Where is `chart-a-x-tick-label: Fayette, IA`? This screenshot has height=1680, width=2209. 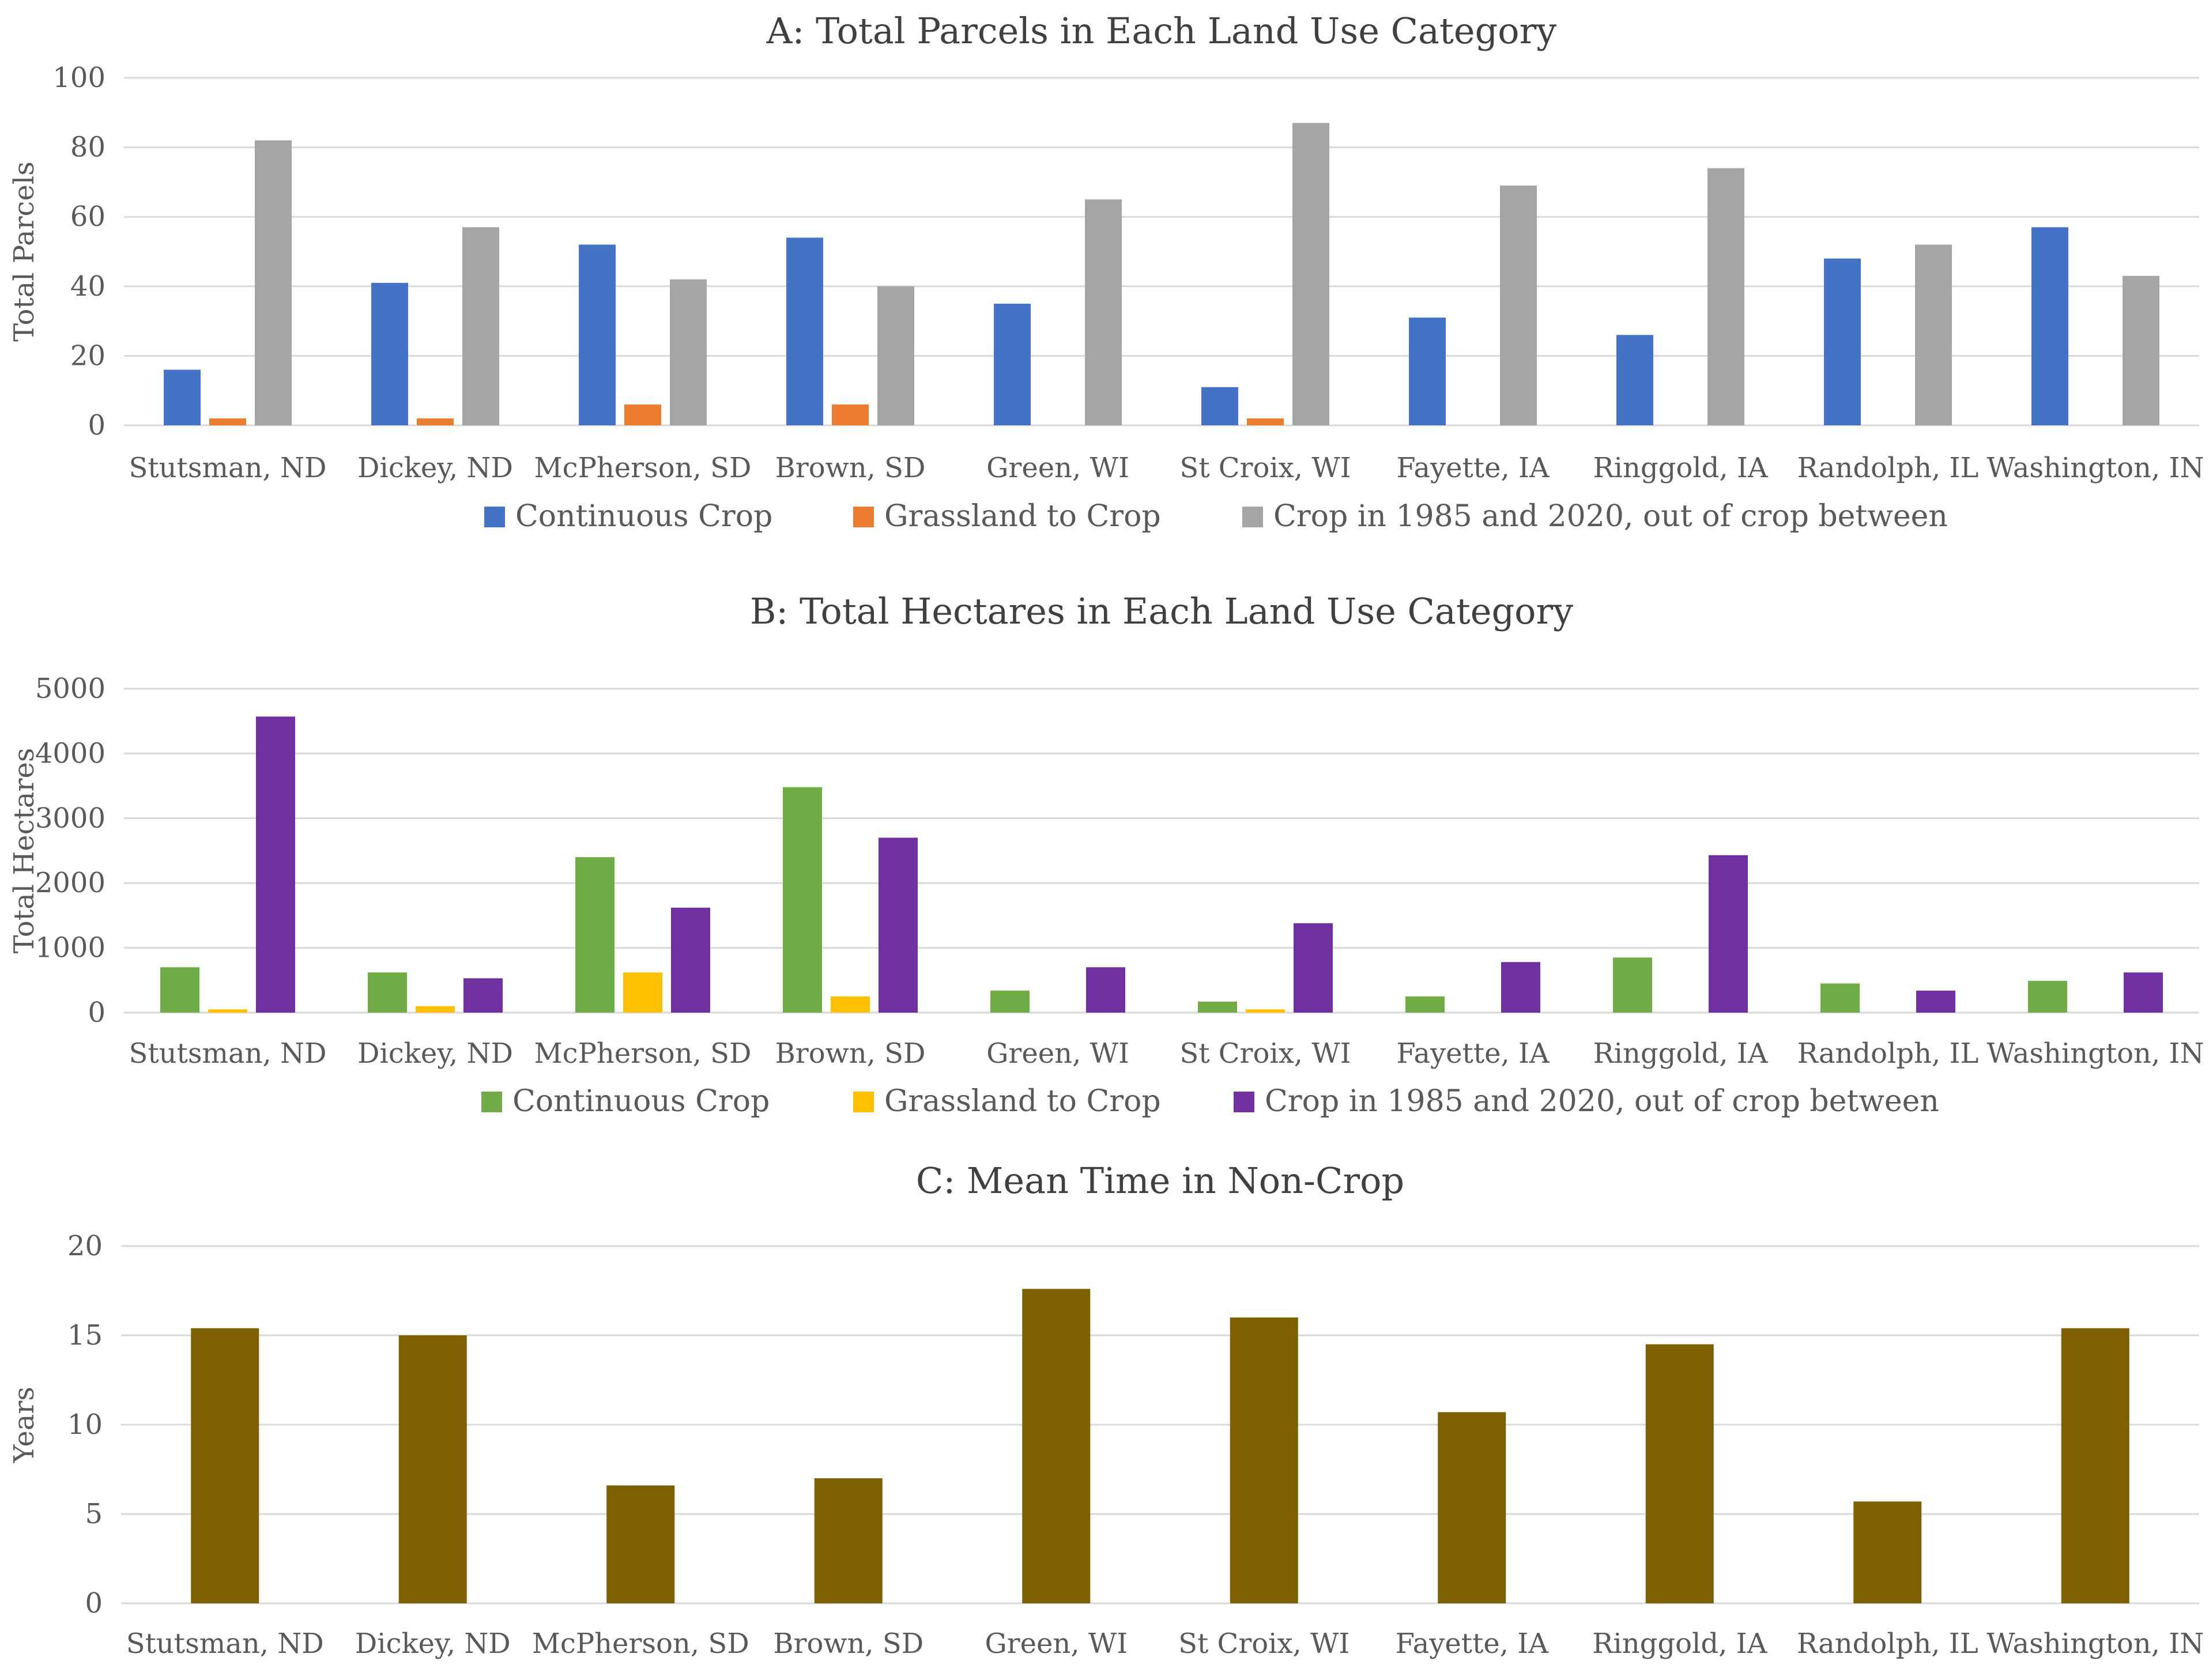 chart-a-x-tick-label: Fayette, IA is located at coordinates (1473, 468).